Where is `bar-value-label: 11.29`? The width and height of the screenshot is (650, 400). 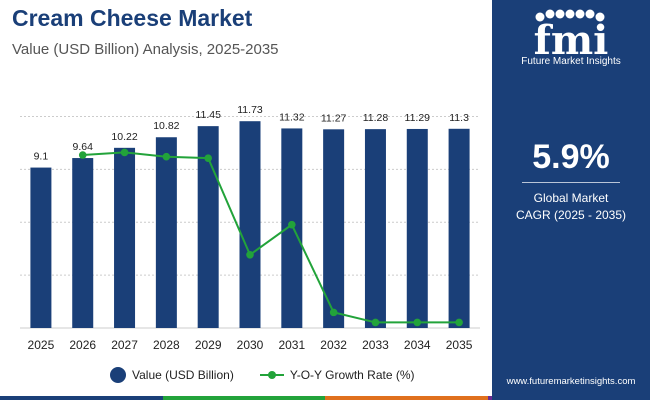 bar-value-label: 11.29 is located at coordinates (418, 118).